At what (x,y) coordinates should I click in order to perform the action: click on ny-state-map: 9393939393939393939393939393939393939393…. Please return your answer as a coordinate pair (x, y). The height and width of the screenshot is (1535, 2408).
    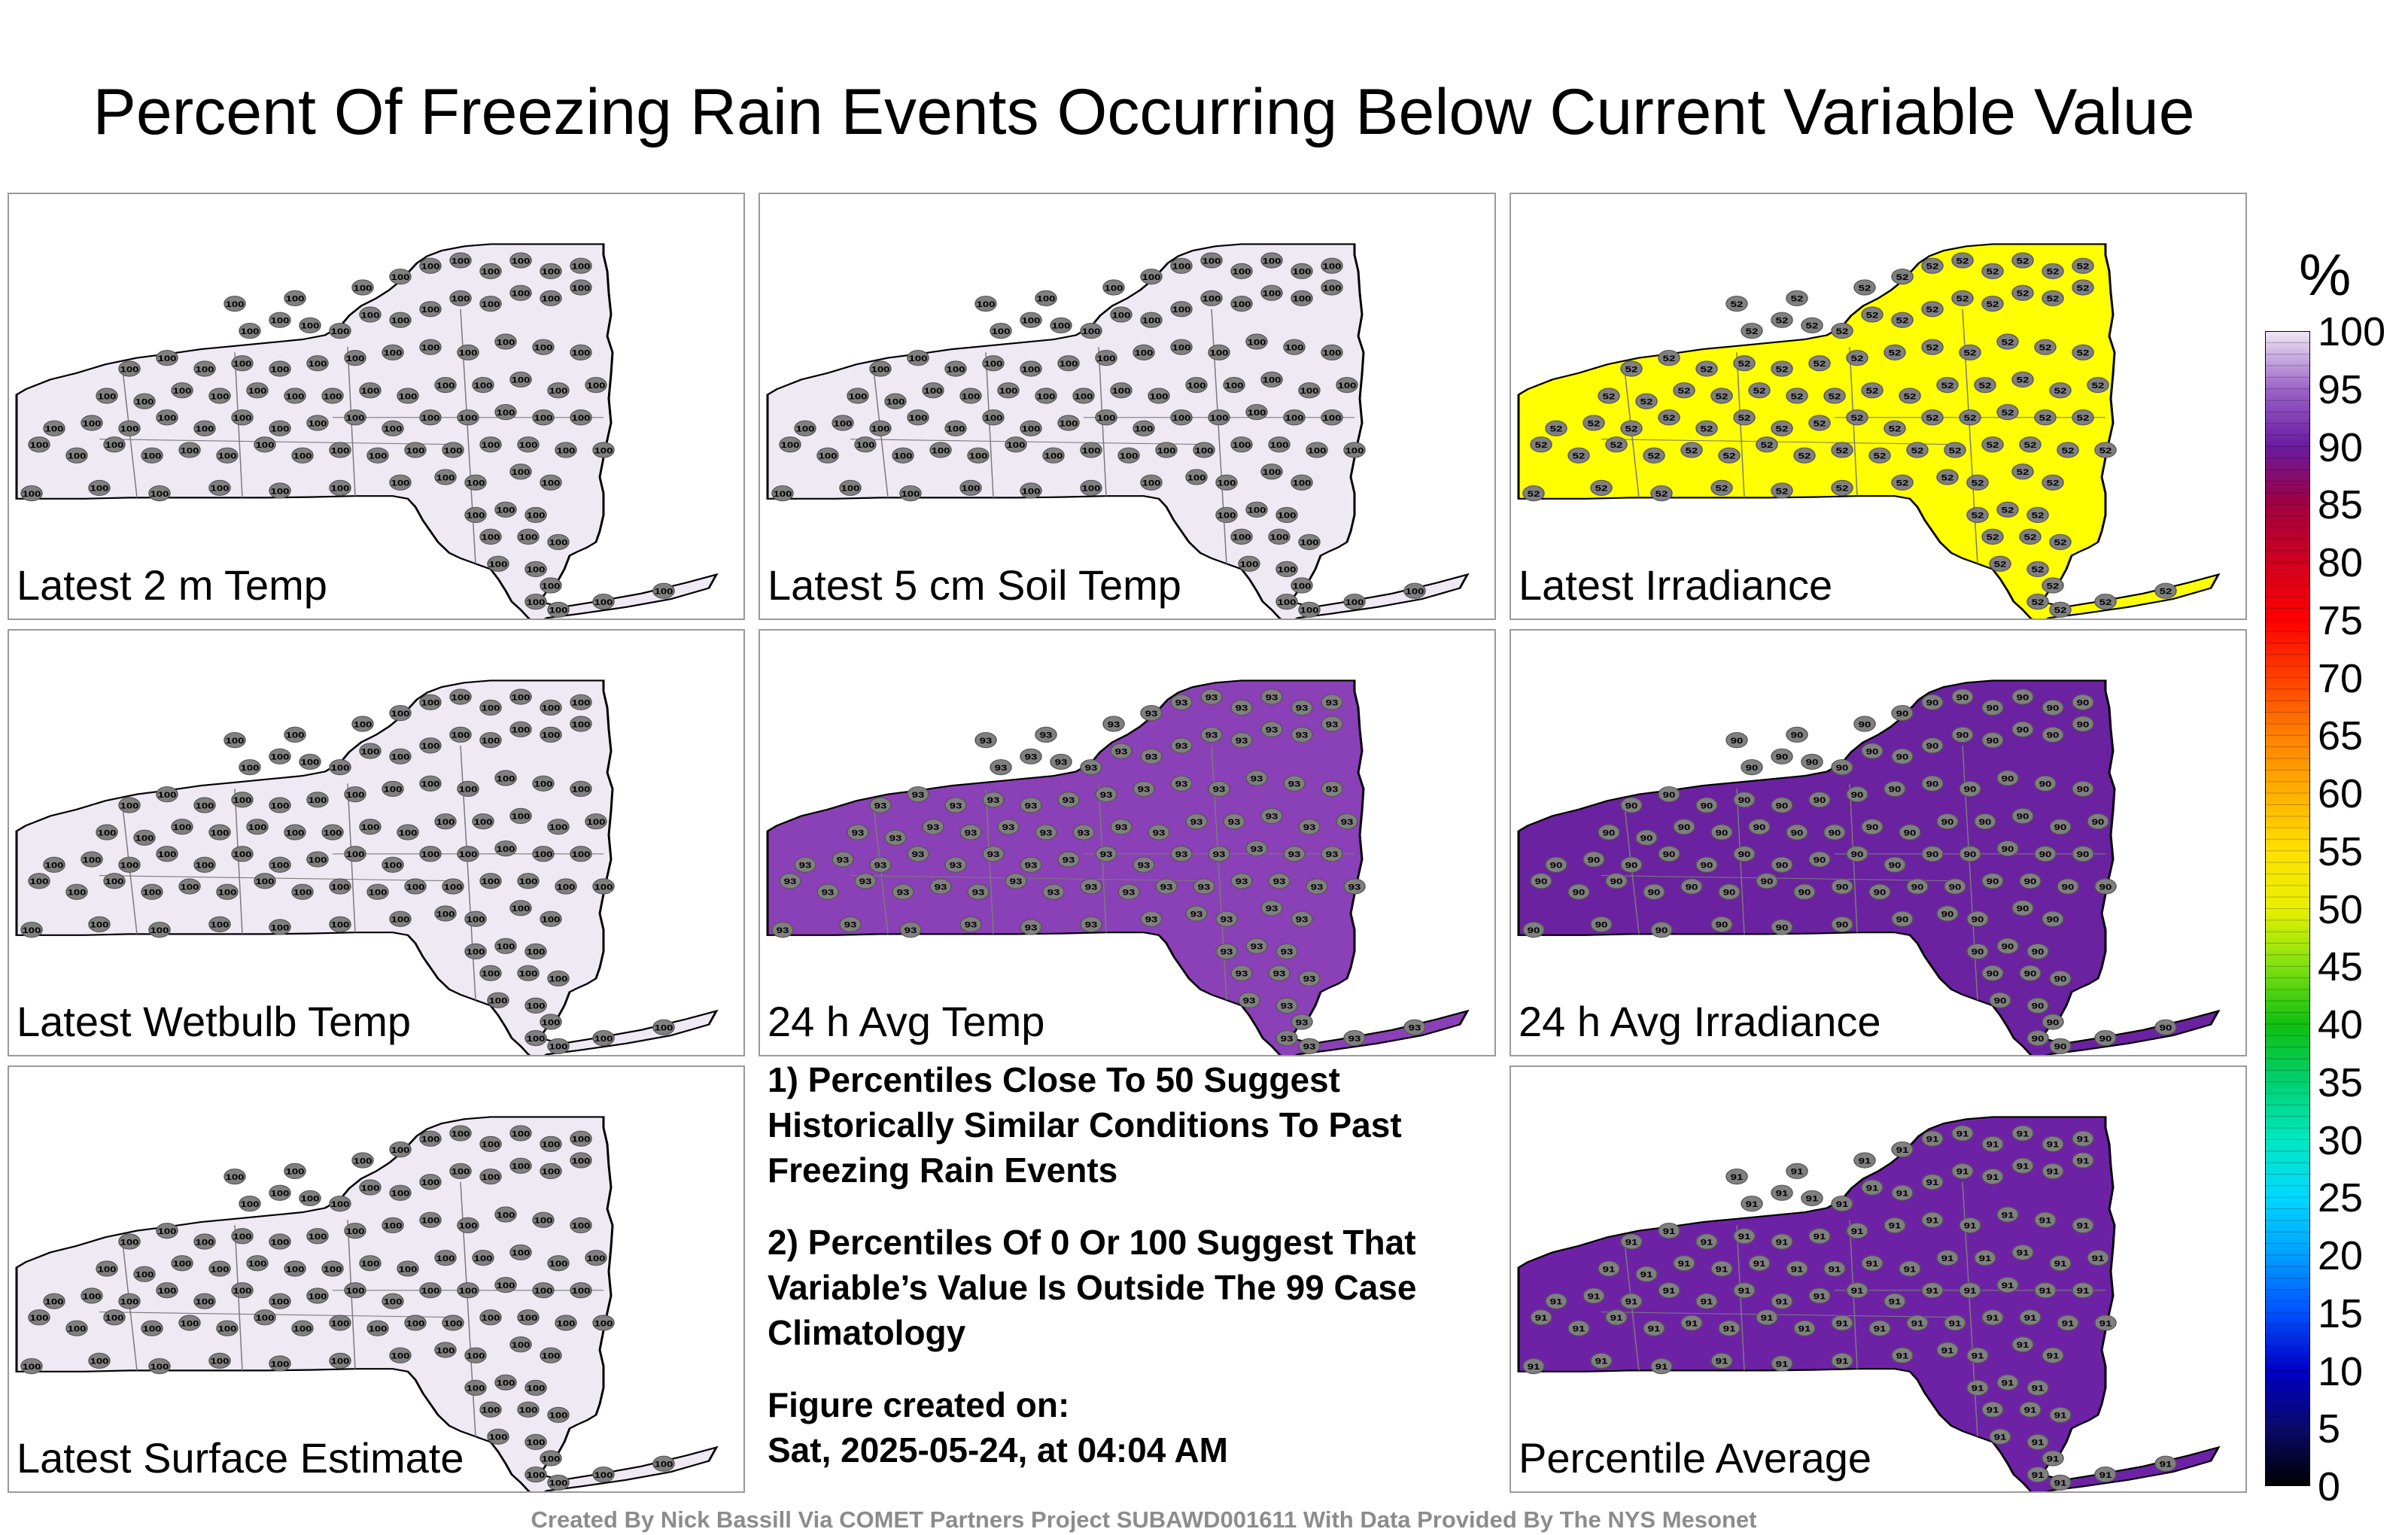
    Looking at the image, I should click on (1118, 867).